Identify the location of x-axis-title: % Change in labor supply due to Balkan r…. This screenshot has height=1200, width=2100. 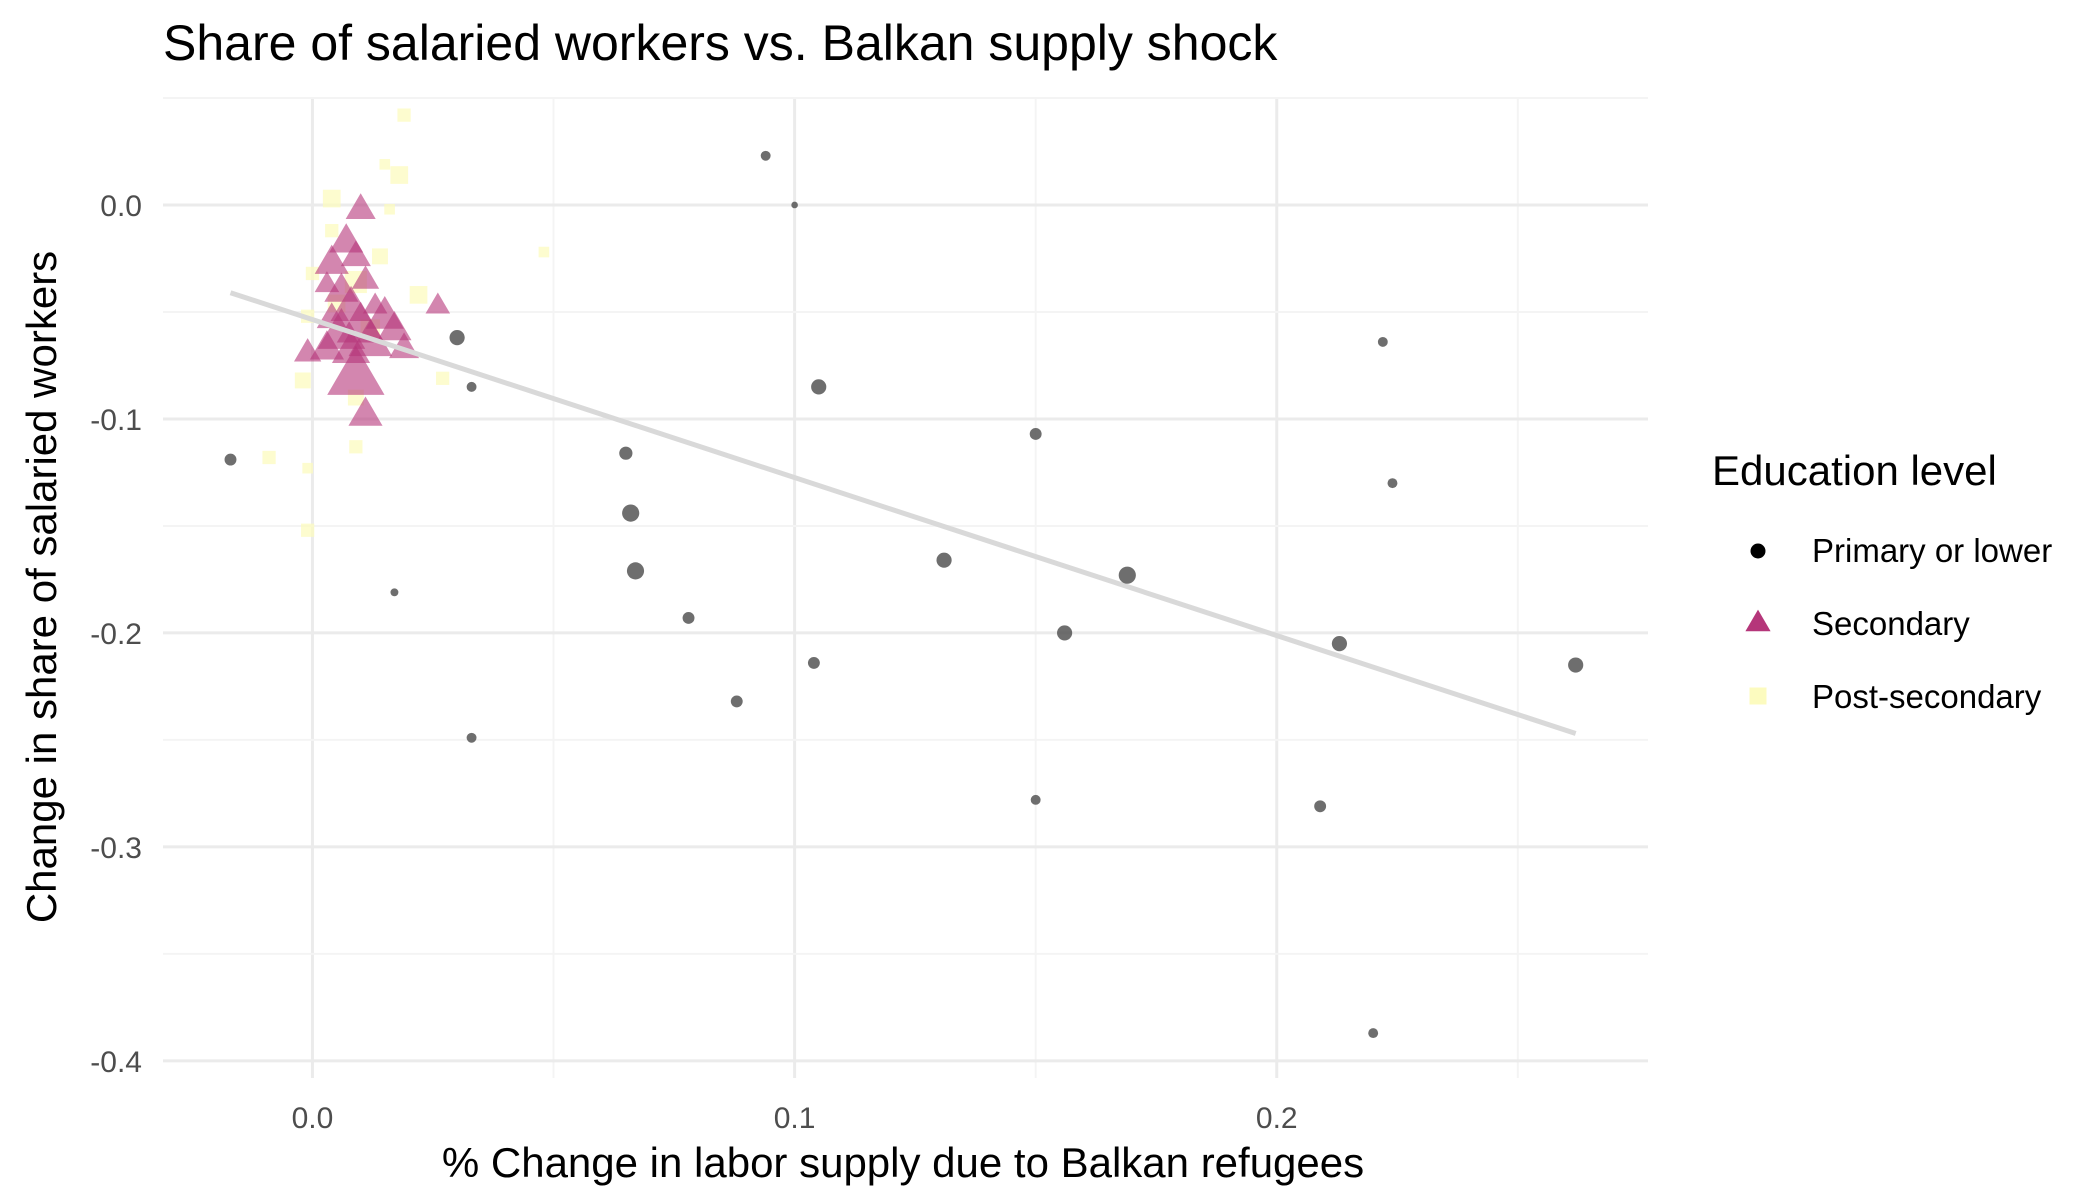
(903, 1162).